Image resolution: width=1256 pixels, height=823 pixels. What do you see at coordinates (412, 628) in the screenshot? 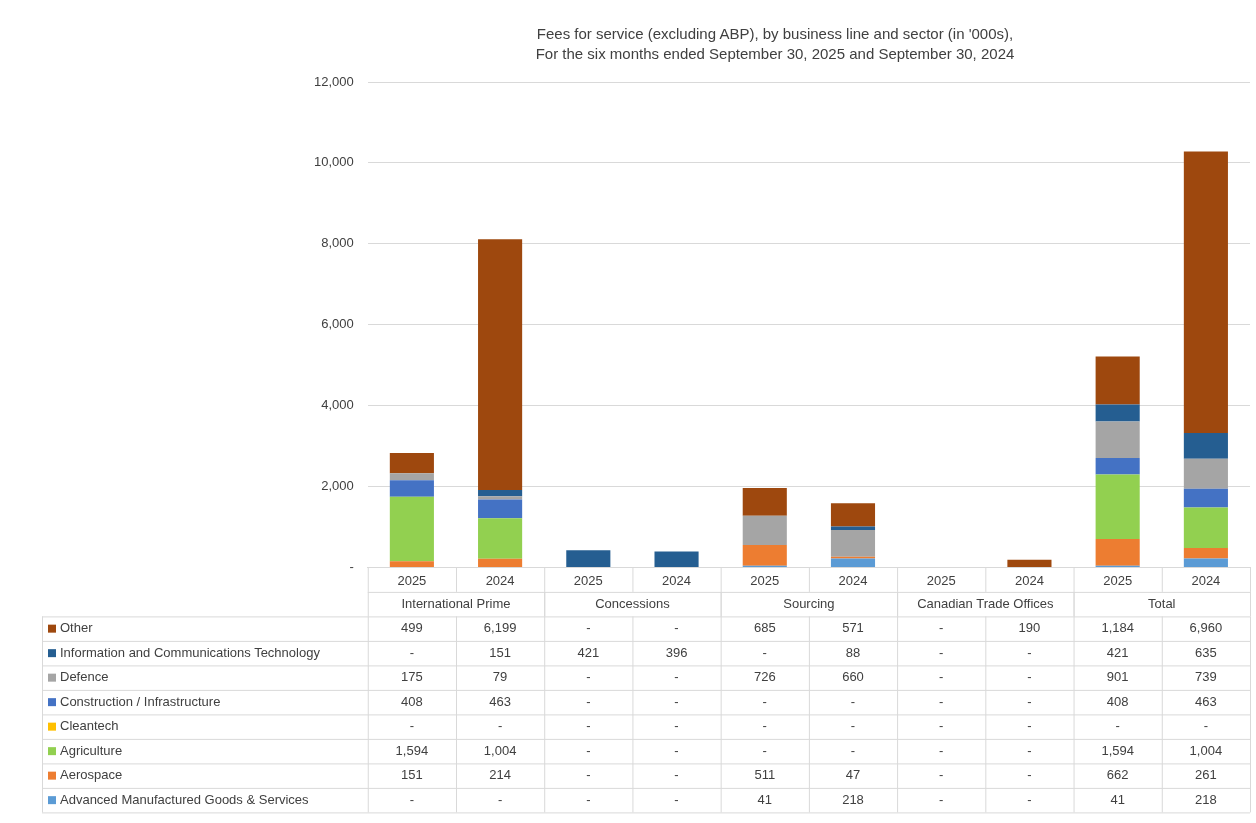
I see `data-label: 499` at bounding box center [412, 628].